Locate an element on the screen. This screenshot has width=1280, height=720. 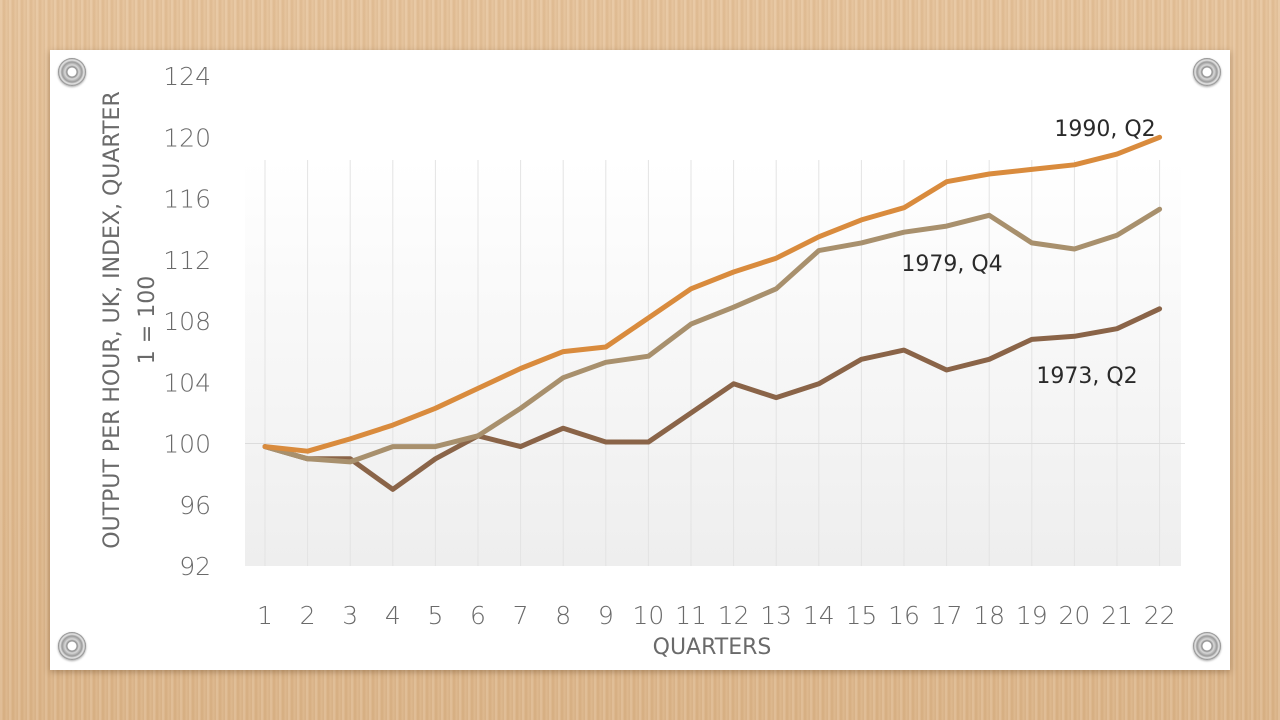
y-tick-label: 124 is located at coordinates (187, 76).